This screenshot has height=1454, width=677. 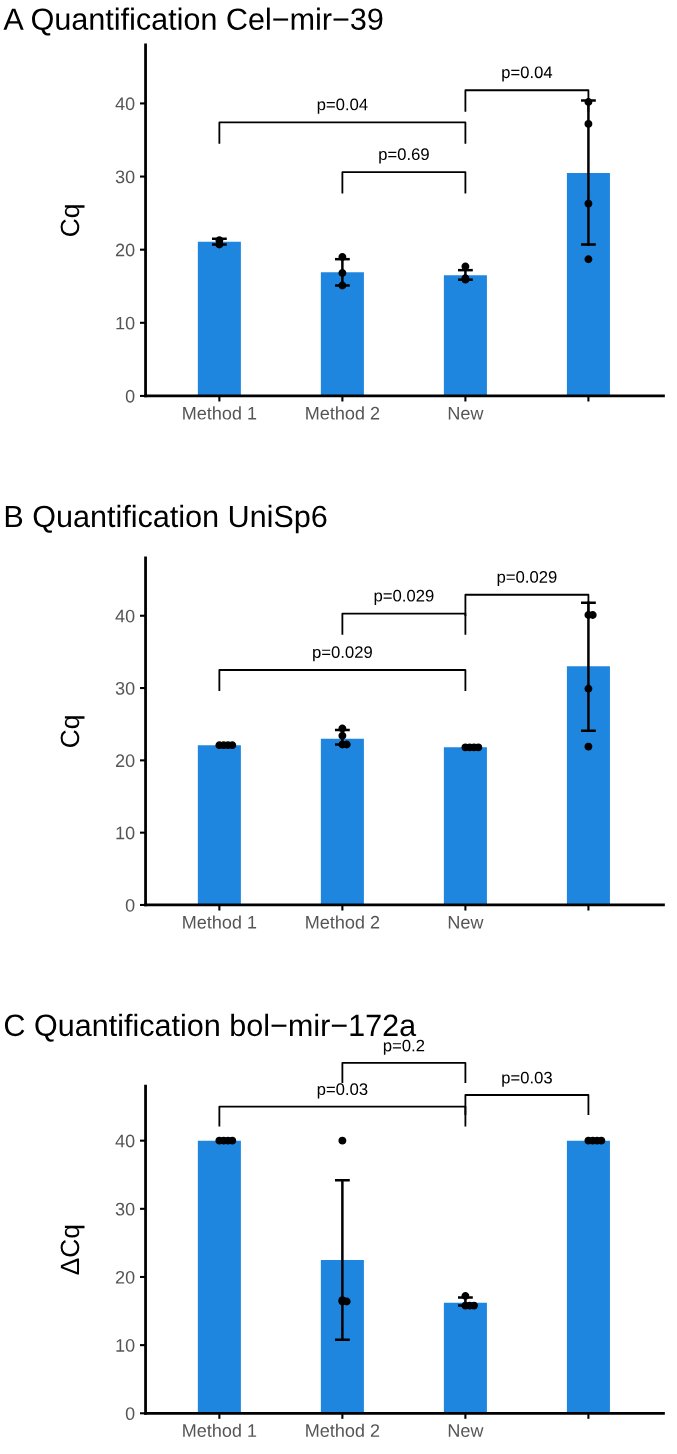 I want to click on text: p=0.2, so click(x=404, y=1047).